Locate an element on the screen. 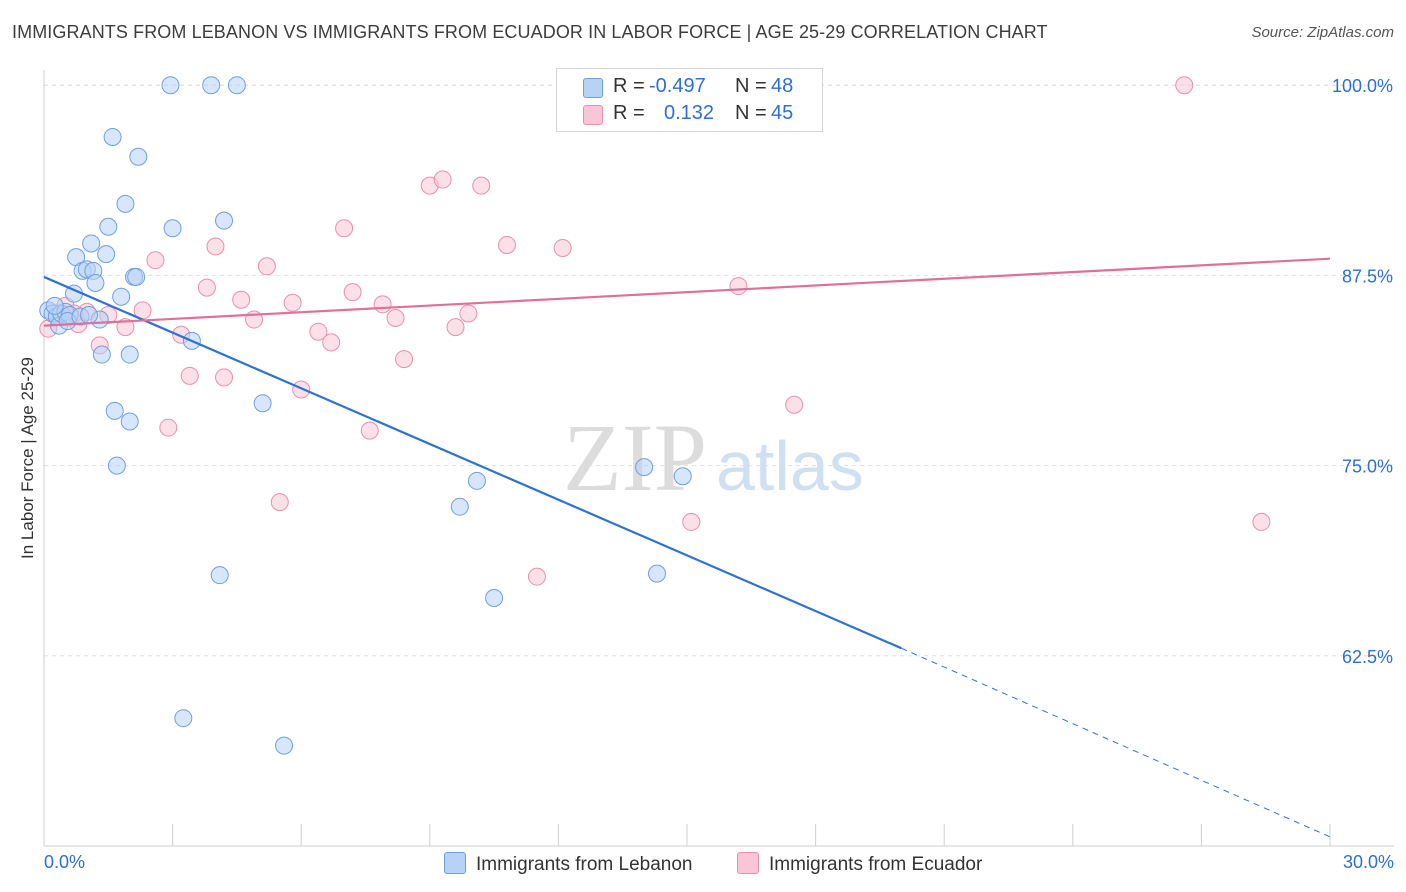 The height and width of the screenshot is (892, 1406). x-tick-label-min: 0.0% is located at coordinates (65, 862).